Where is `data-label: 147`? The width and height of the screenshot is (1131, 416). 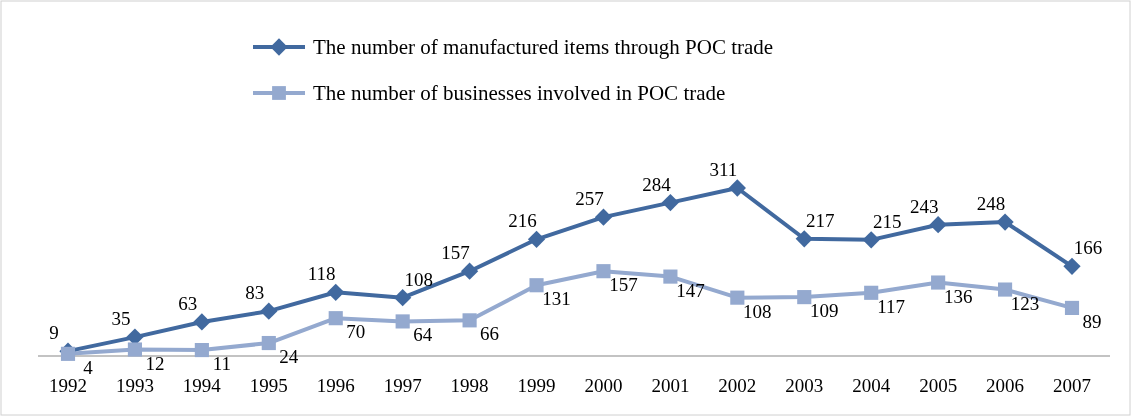 data-label: 147 is located at coordinates (690, 290).